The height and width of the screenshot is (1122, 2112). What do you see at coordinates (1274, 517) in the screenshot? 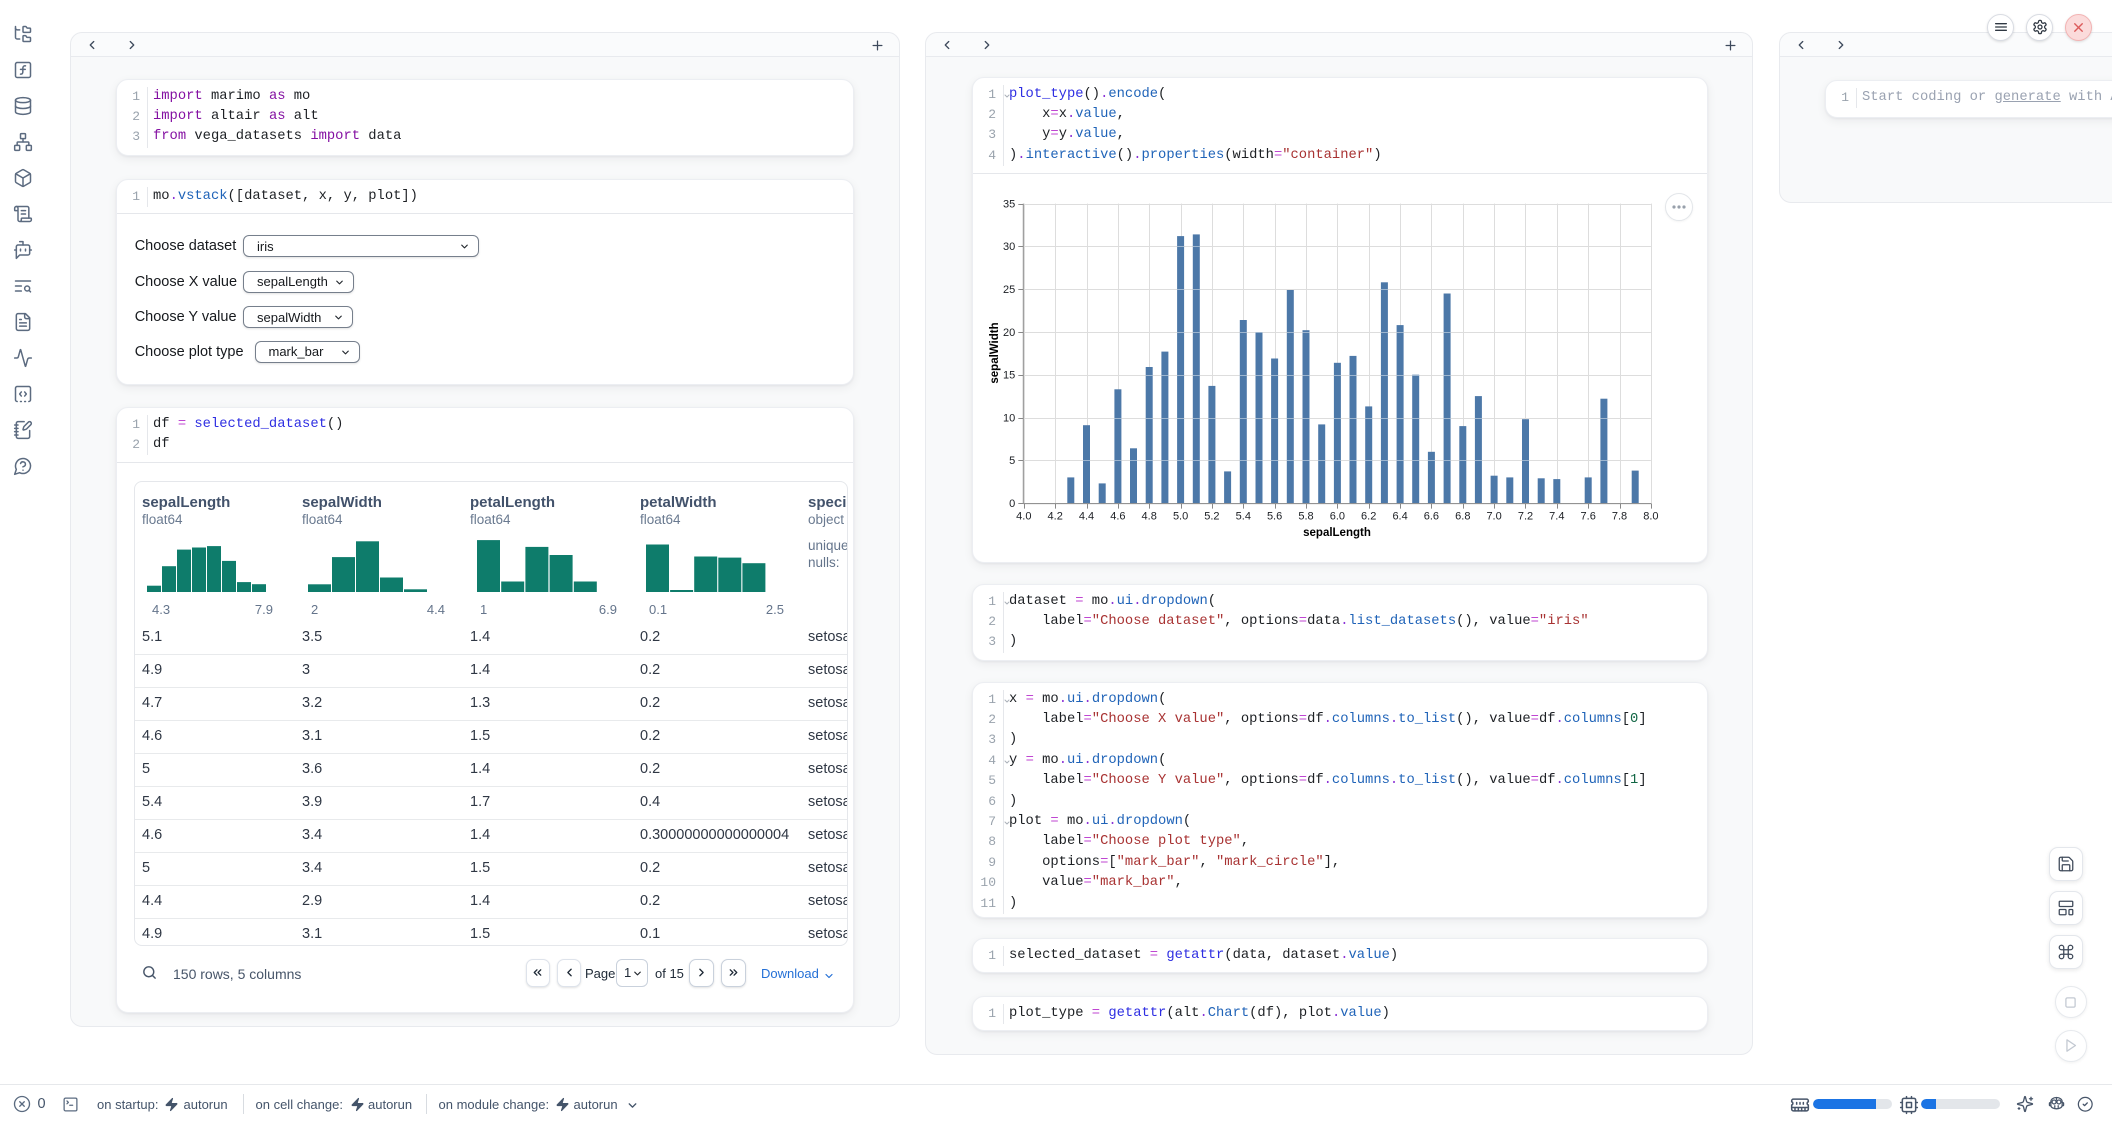
I see `svg-text: 5.6` at bounding box center [1274, 517].